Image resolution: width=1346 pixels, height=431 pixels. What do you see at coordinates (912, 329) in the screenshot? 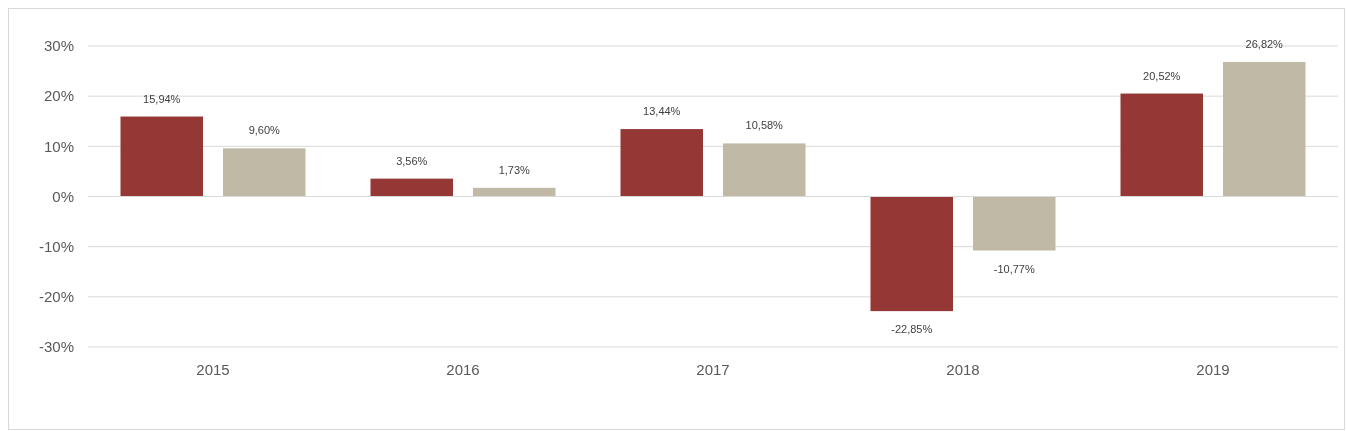
I see `data-label: -22,85%` at bounding box center [912, 329].